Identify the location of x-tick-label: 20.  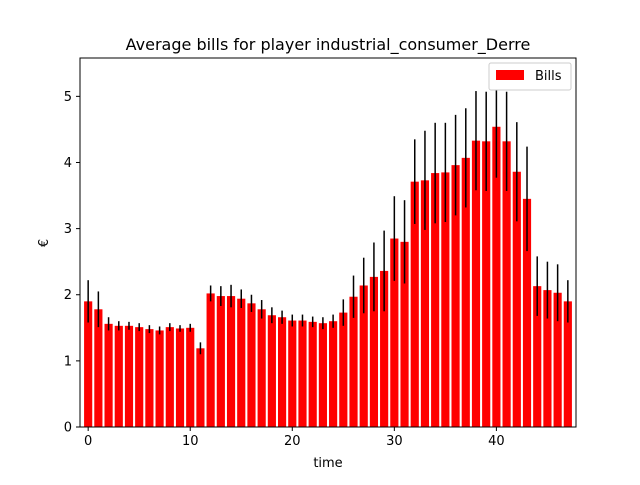
(292, 441).